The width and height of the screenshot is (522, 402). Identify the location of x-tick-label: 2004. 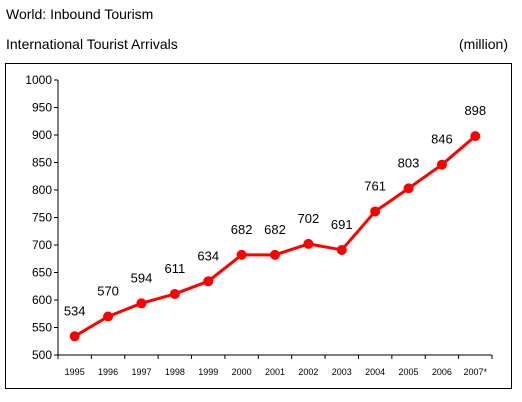
(375, 372).